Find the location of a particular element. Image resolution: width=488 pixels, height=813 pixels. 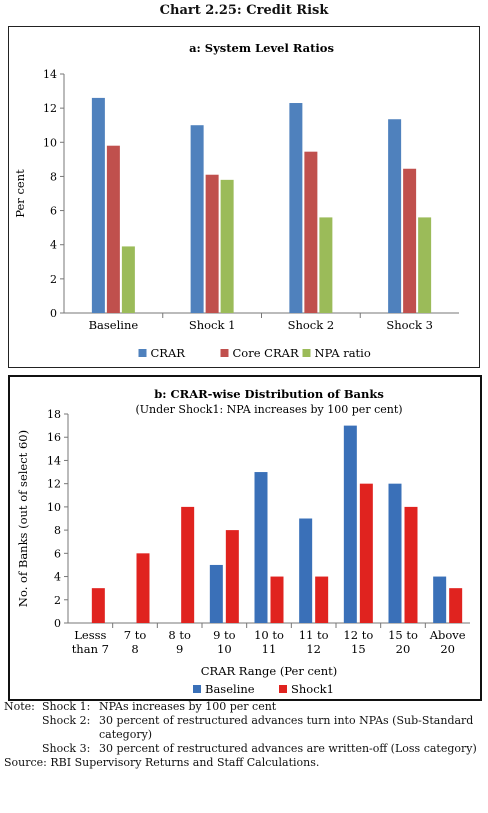

legend-label: CRAR is located at coordinates (168, 353).